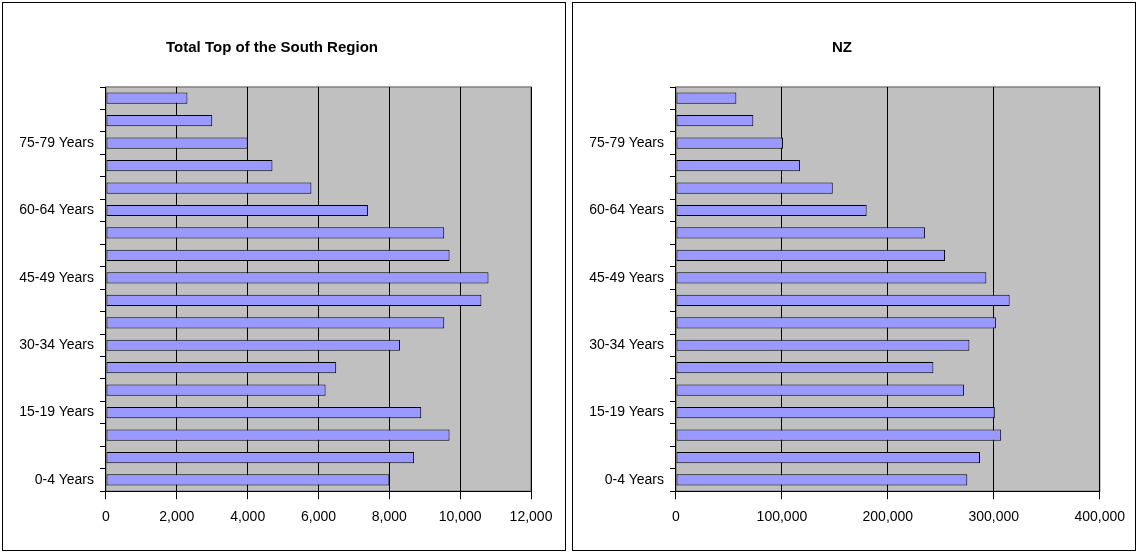  What do you see at coordinates (1100, 516) in the screenshot?
I see `x-tick-label: 400,000` at bounding box center [1100, 516].